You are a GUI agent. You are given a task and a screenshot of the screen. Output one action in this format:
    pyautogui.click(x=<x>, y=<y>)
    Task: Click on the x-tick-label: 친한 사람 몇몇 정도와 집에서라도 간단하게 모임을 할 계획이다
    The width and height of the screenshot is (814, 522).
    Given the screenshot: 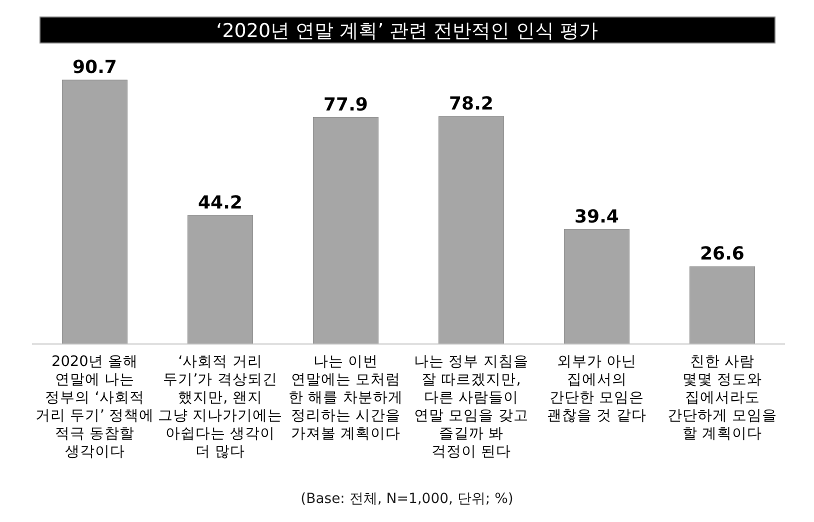 What is the action you would take?
    pyautogui.click(x=722, y=398)
    